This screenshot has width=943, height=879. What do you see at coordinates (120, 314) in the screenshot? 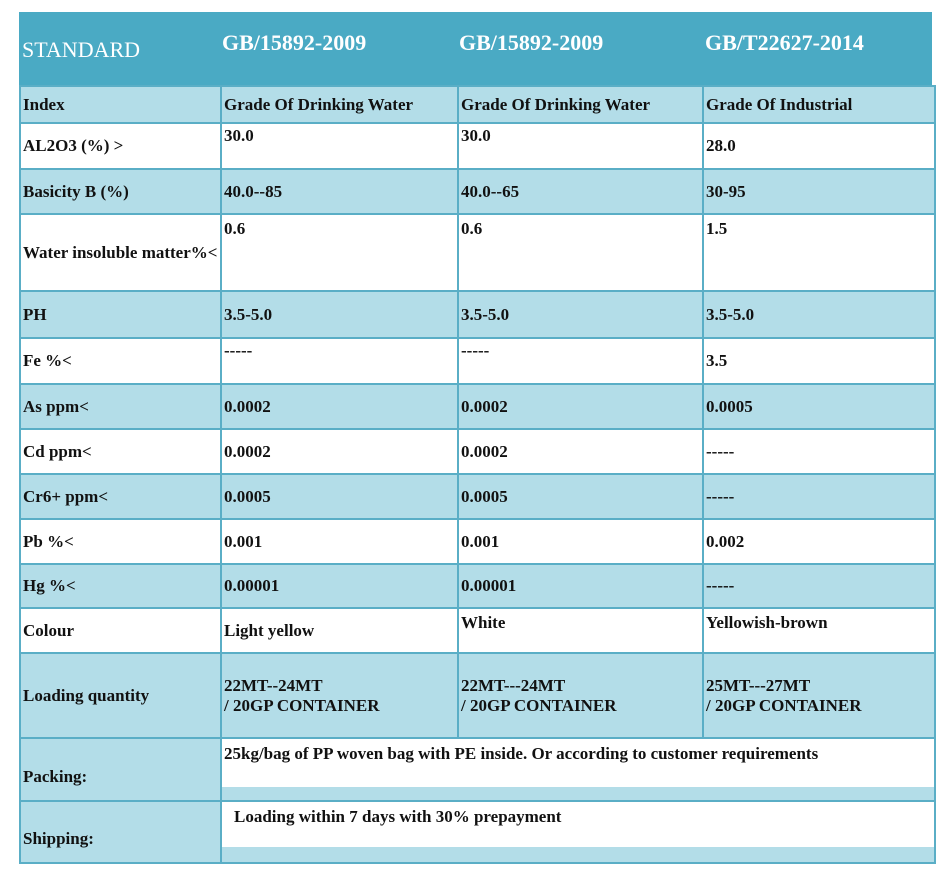
I see `row-label: PH` at bounding box center [120, 314].